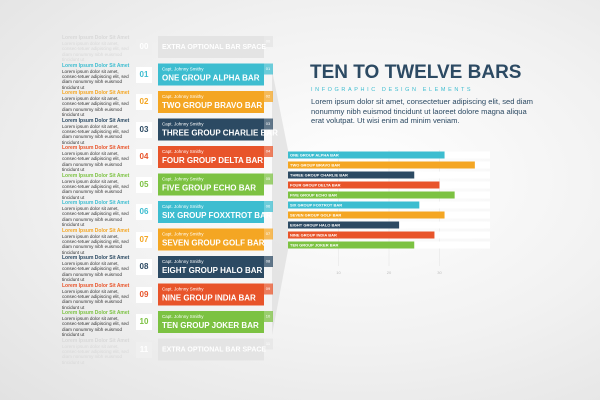 The image size is (600, 400). What do you see at coordinates (319, 174) in the screenshot?
I see `bar-label: THREE GROUP CHARLIE BAR` at bounding box center [319, 174].